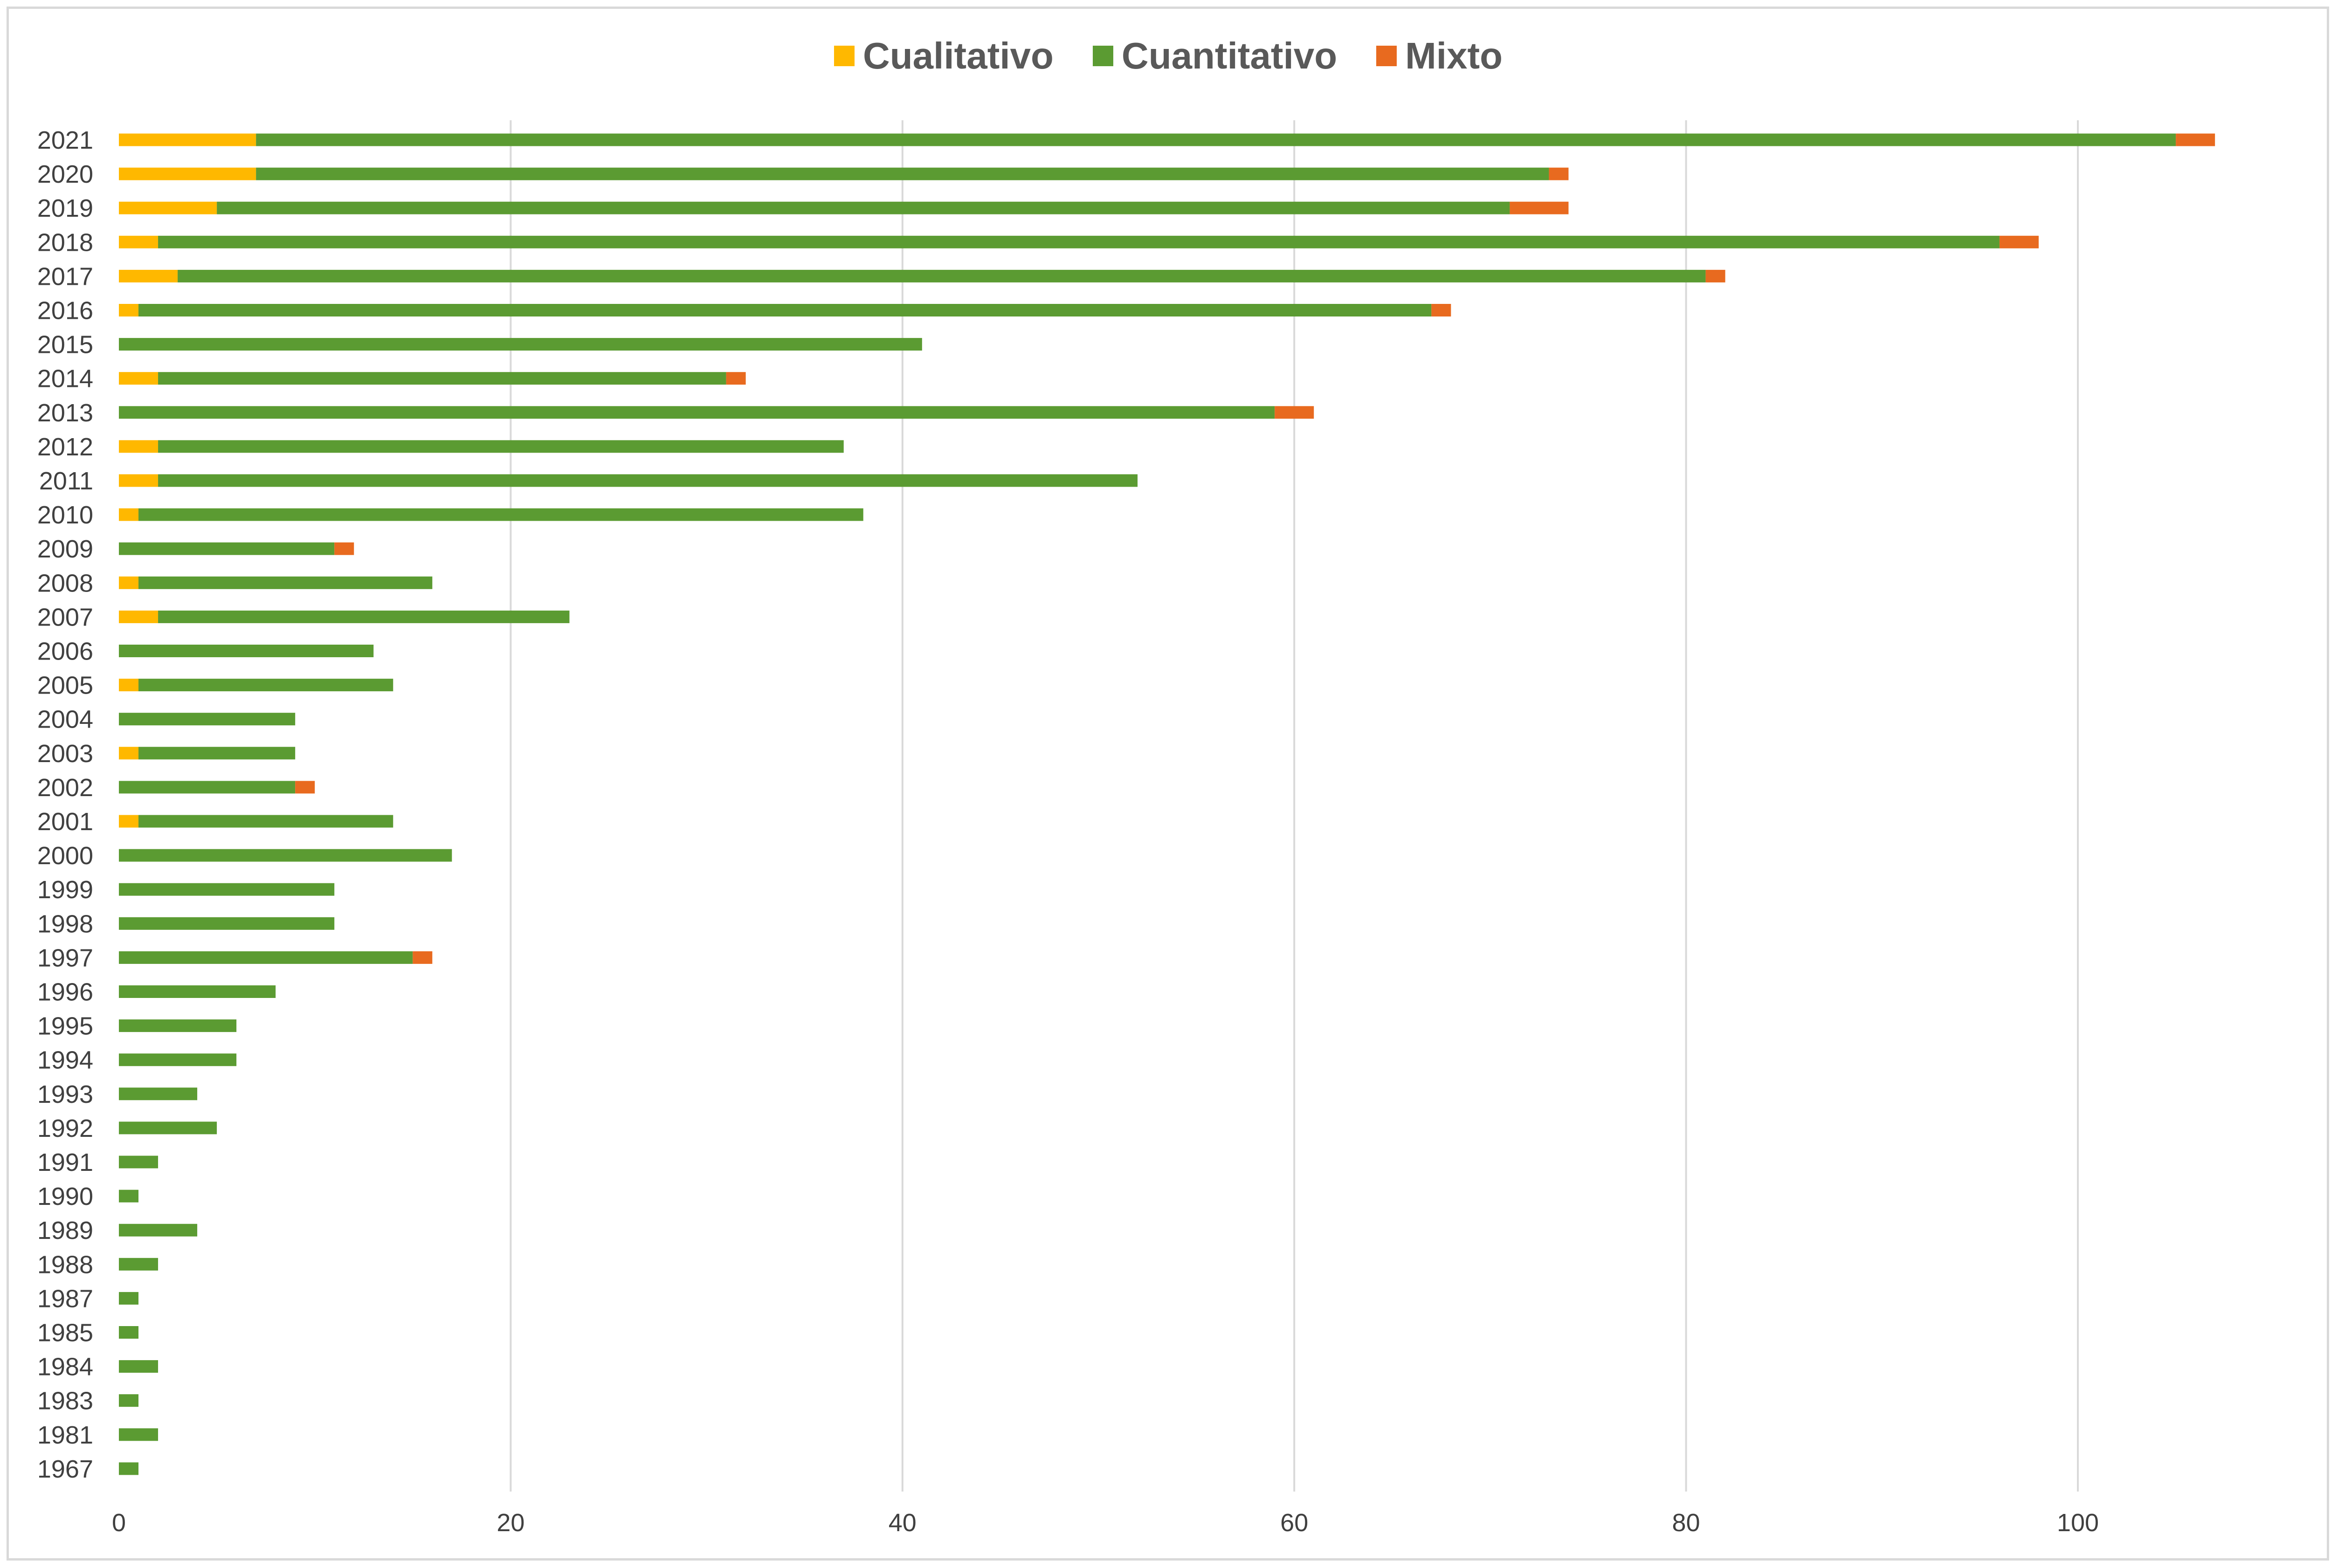 The image size is (2331, 1568). I want to click on y-tick-label: 2009, so click(65, 549).